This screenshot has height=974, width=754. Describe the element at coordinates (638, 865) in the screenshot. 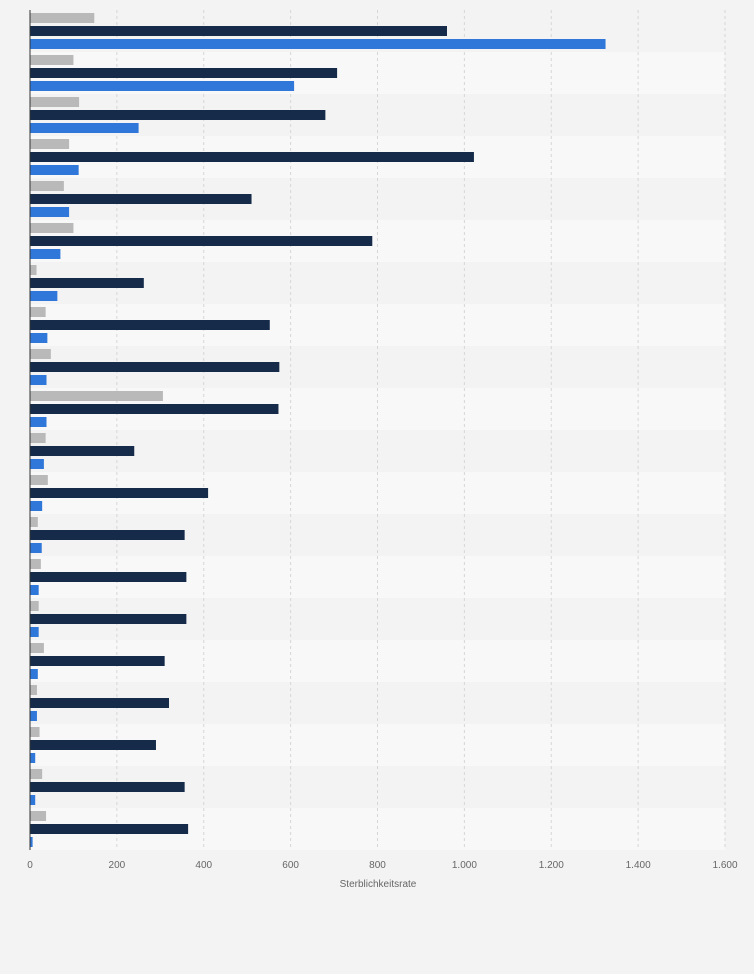

I see `x-tick-label: 1.400` at that location.